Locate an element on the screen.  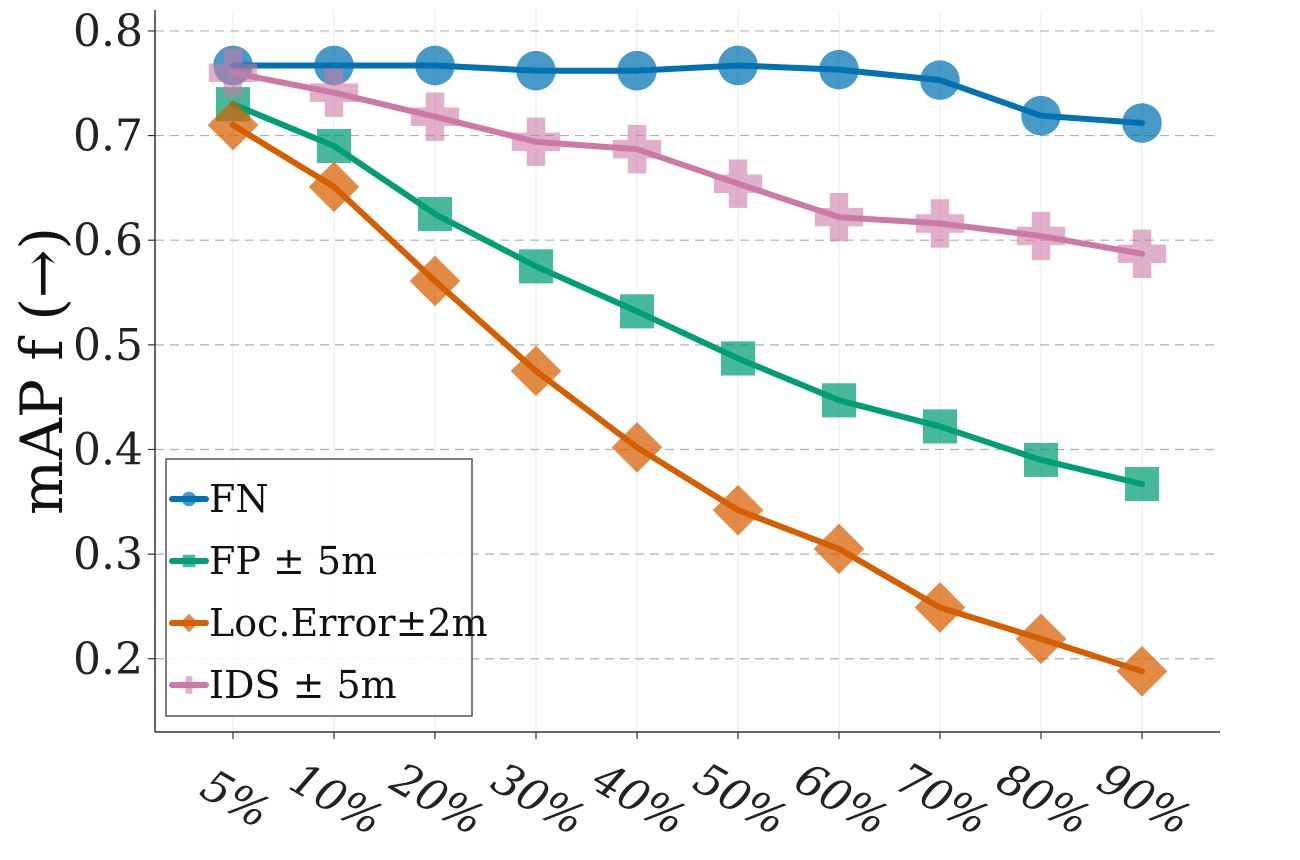
legend-entry: Loc.Error±2m is located at coordinates (328, 623).